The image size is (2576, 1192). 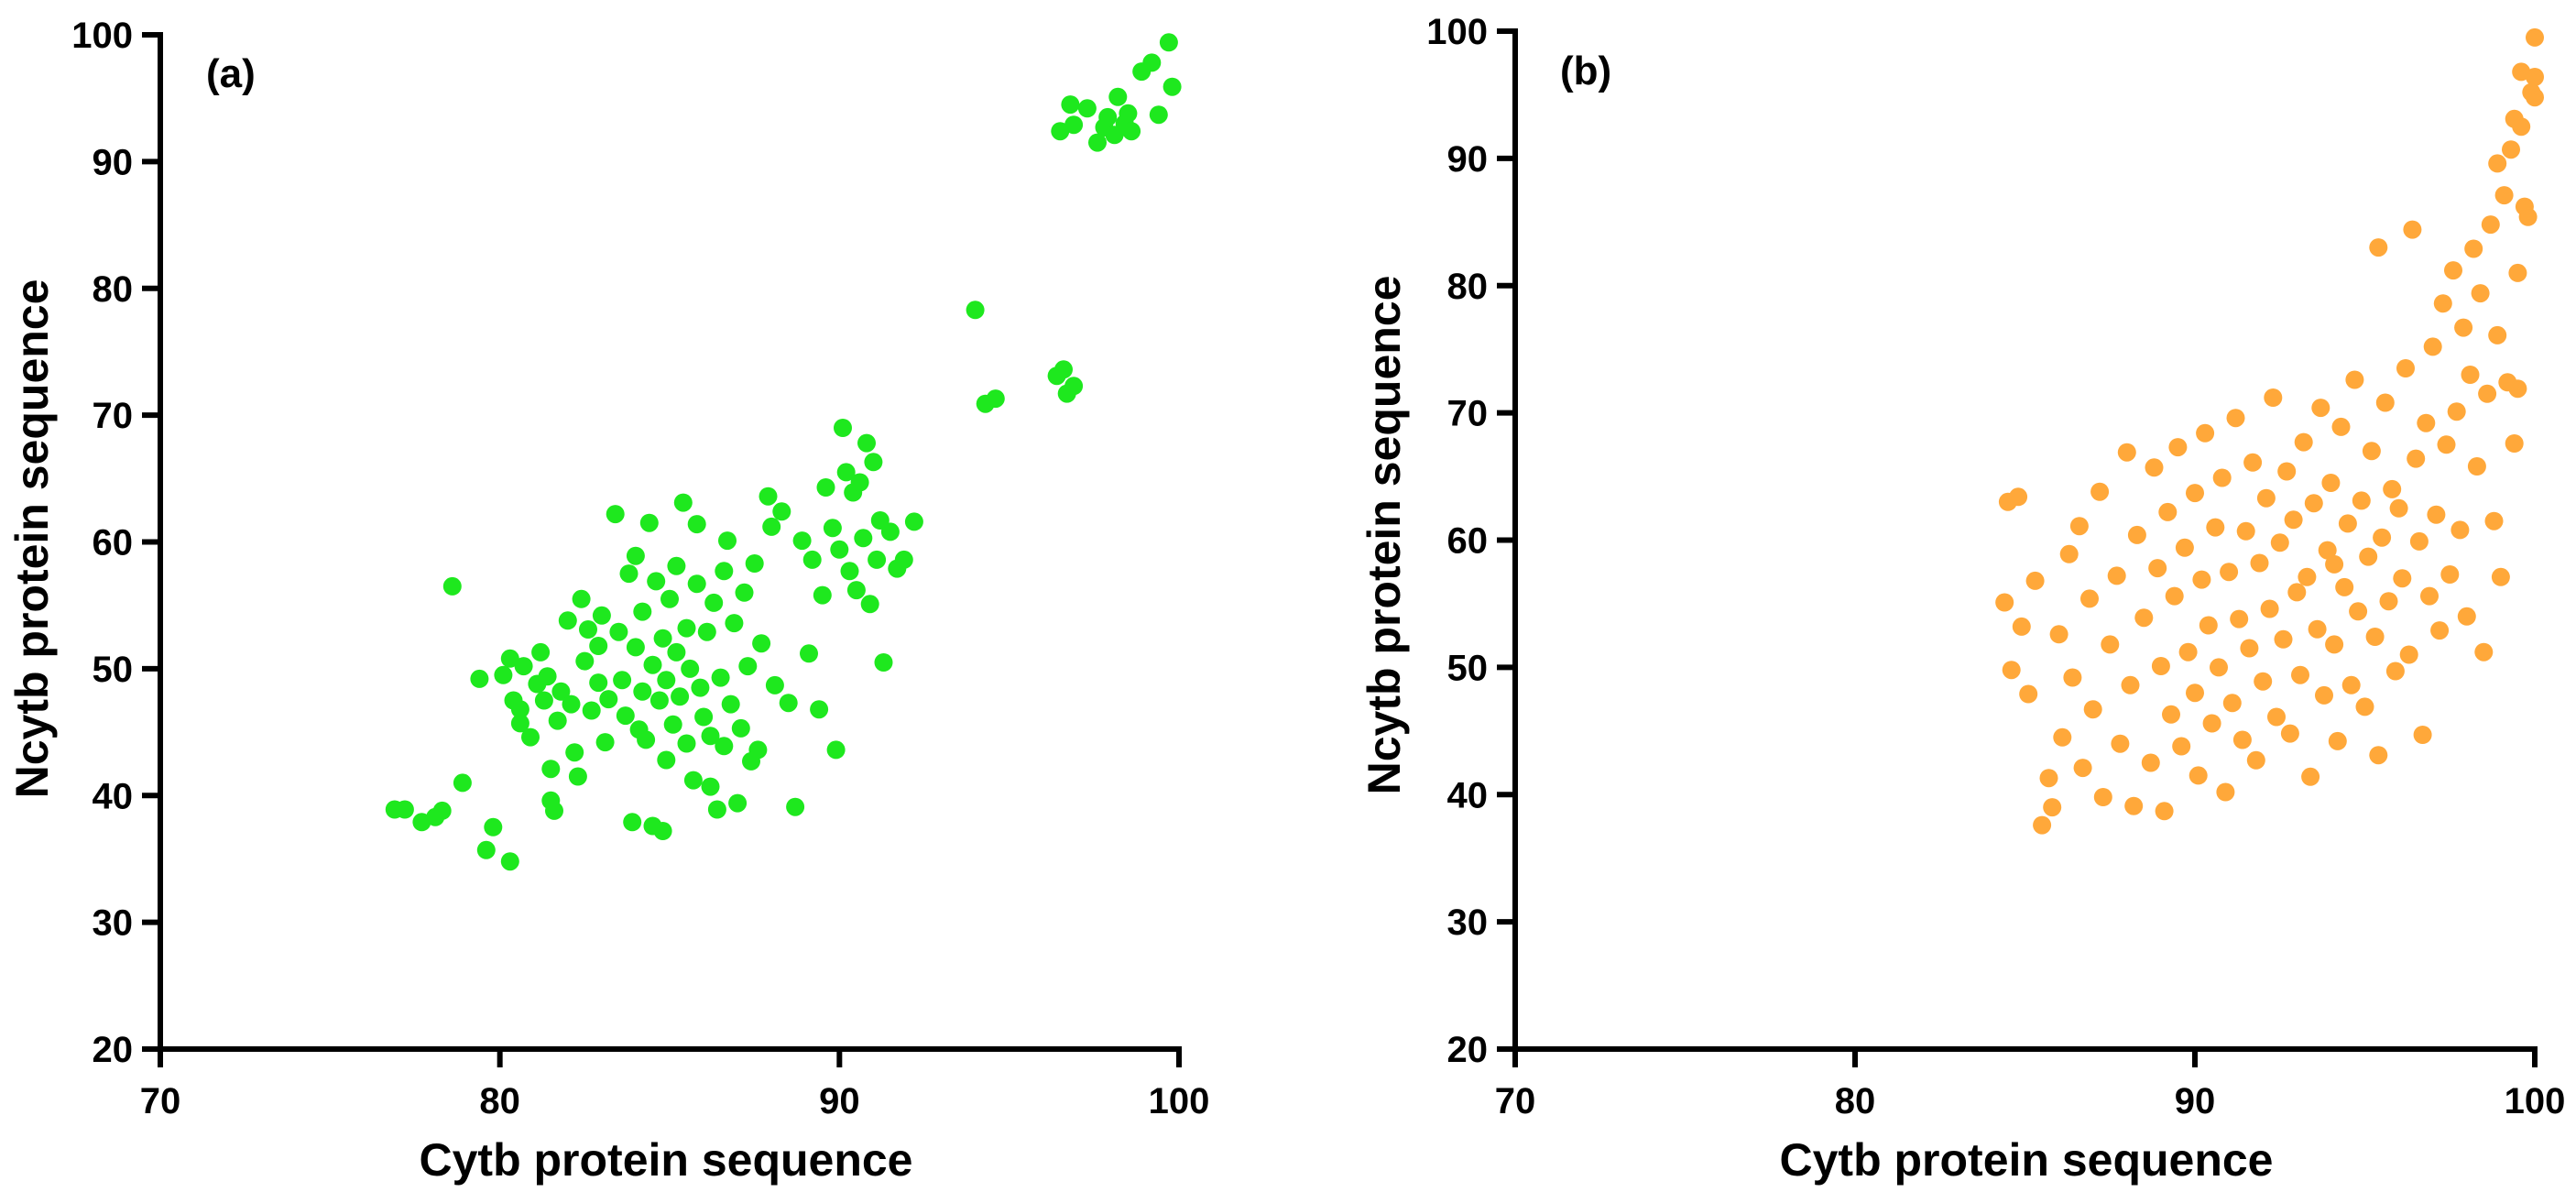 What do you see at coordinates (114, 923) in the screenshot?
I see `panel-a-y-tick-label-30: 30` at bounding box center [114, 923].